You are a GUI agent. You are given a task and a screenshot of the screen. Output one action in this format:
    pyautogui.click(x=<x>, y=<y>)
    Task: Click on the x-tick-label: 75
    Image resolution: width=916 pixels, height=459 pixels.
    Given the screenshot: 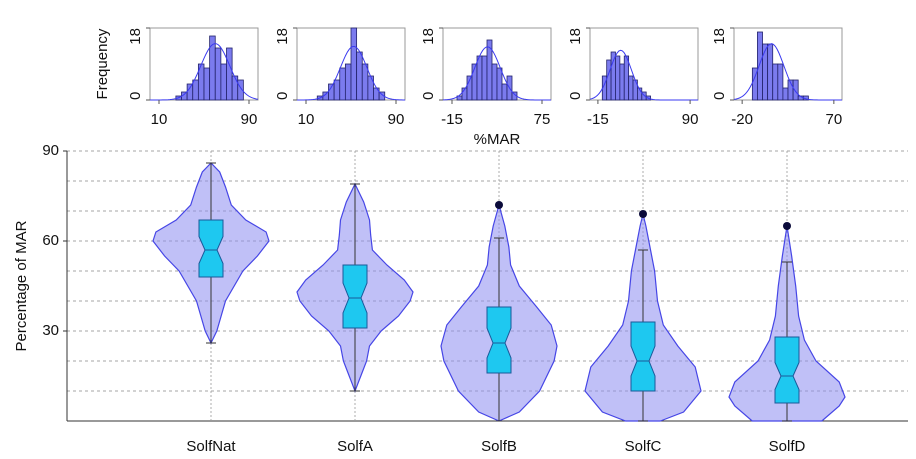 What is the action you would take?
    pyautogui.click(x=542, y=119)
    